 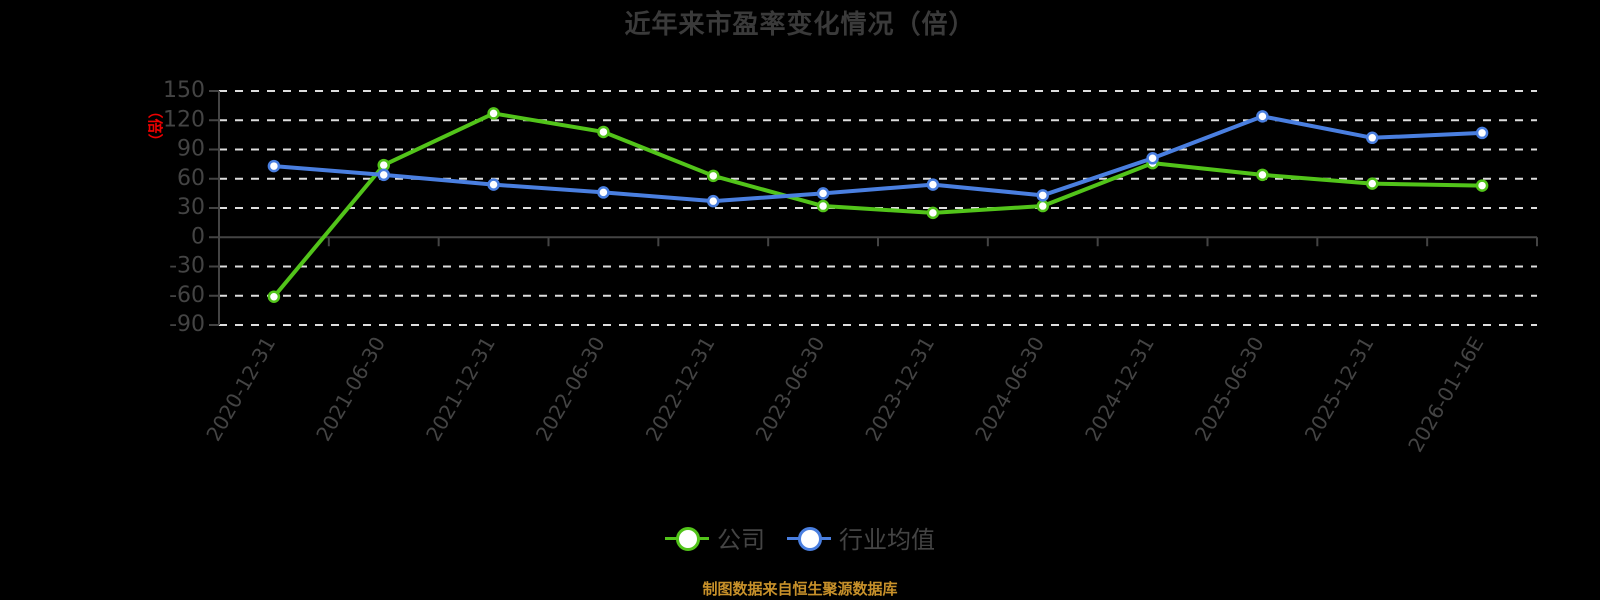 What do you see at coordinates (155, 125) in the screenshot?
I see `y-axis-unit-label: （倍）` at bounding box center [155, 125].